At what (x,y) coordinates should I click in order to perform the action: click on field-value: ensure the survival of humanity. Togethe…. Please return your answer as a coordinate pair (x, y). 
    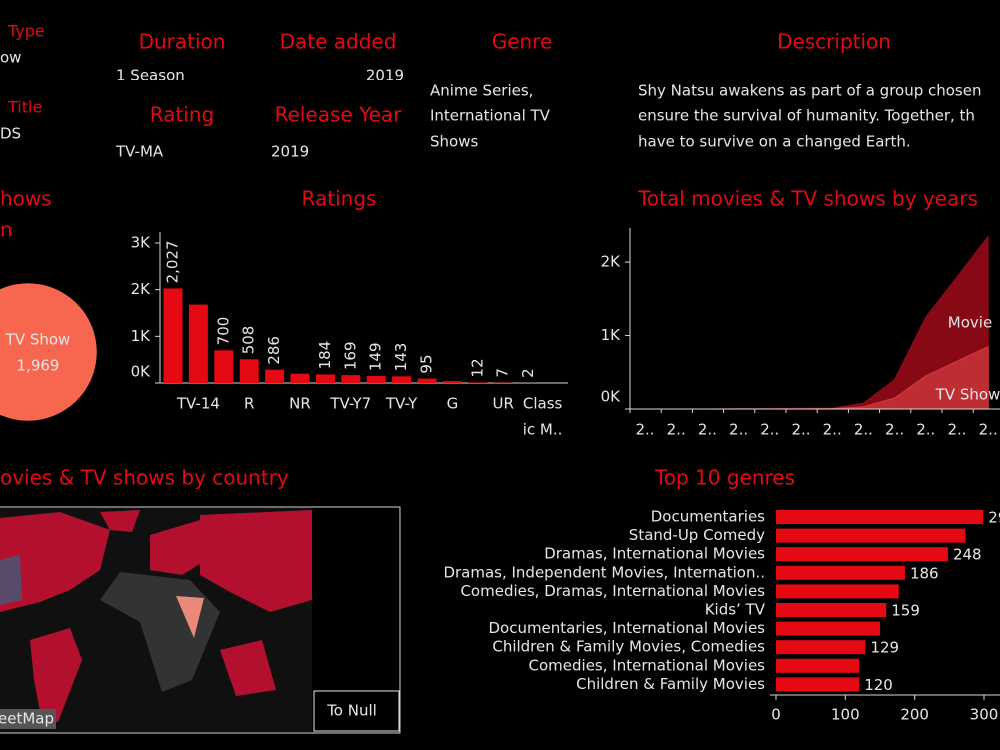
    Looking at the image, I should click on (806, 116).